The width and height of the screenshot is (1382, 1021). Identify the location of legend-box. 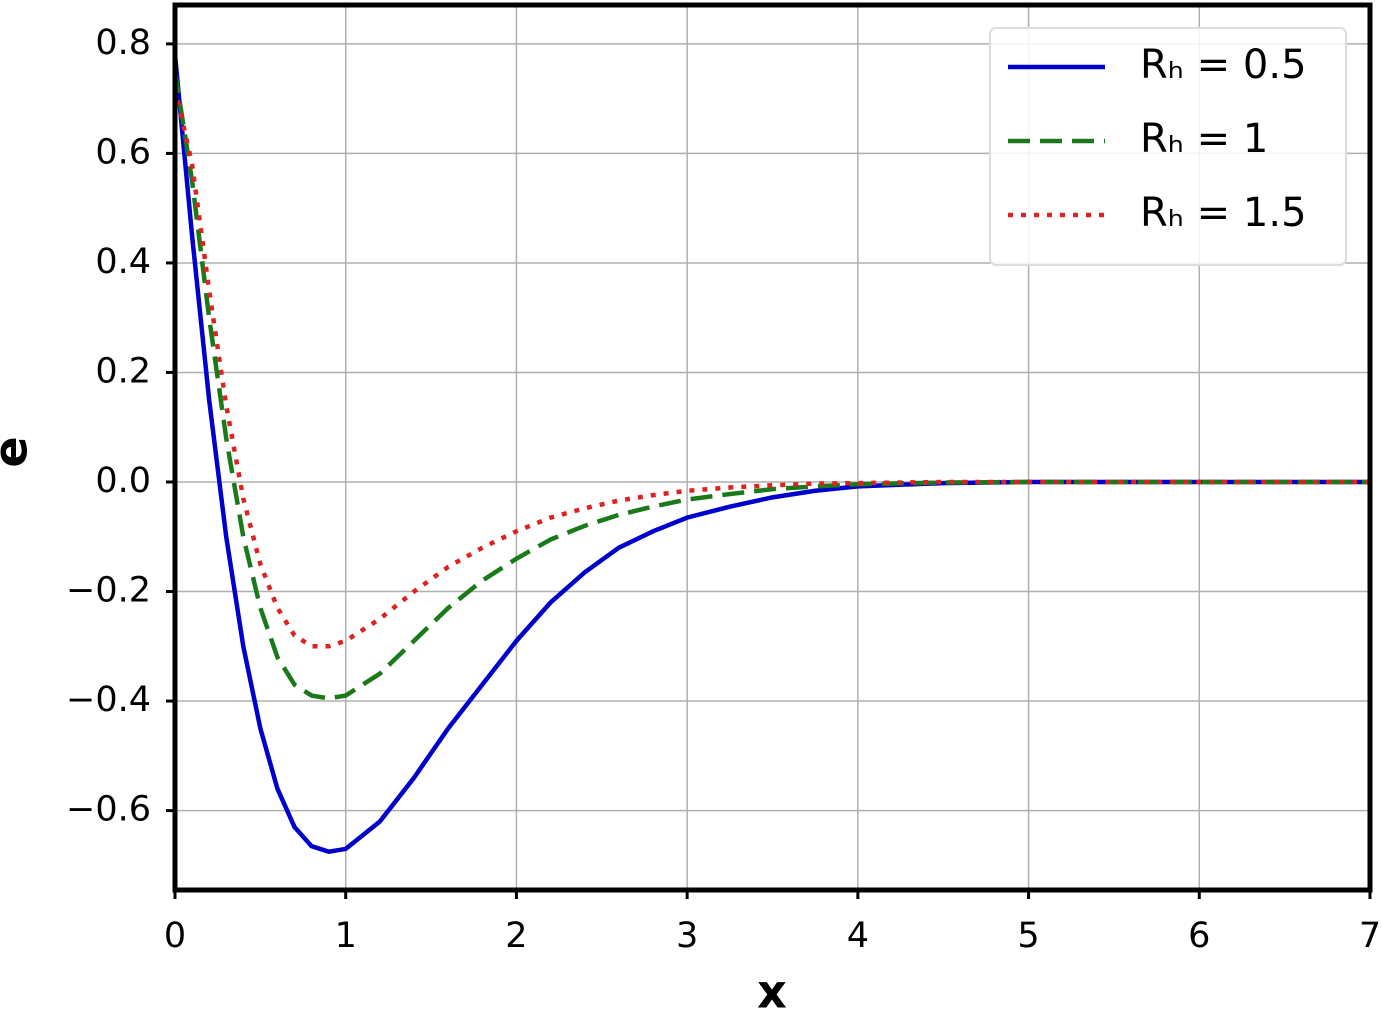
(1168, 146).